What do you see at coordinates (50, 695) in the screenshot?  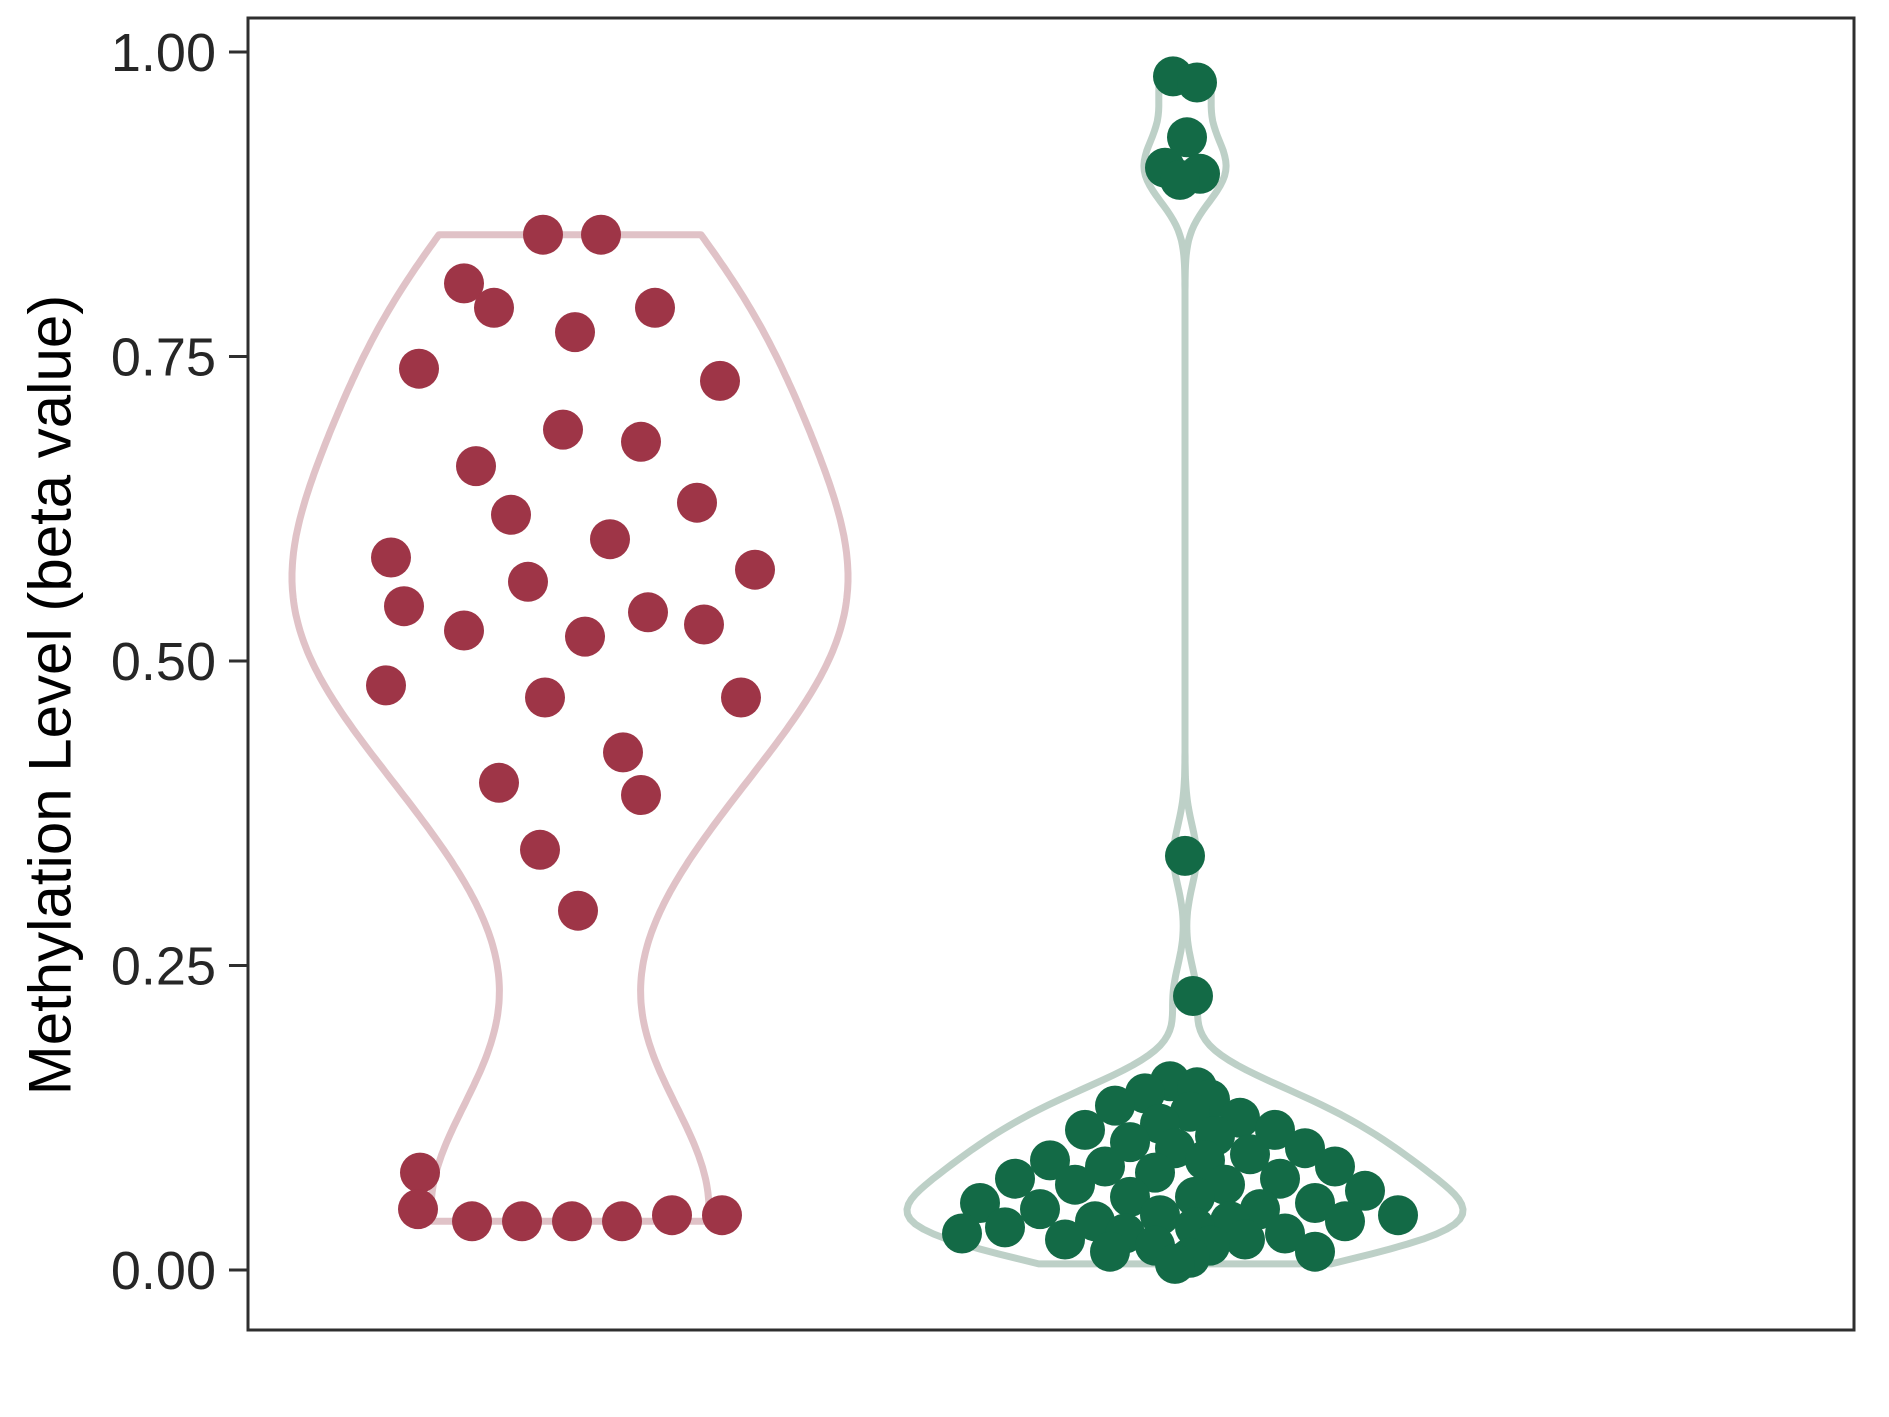 I see `y-axis-title: Methylation Level (beta value)` at bounding box center [50, 695].